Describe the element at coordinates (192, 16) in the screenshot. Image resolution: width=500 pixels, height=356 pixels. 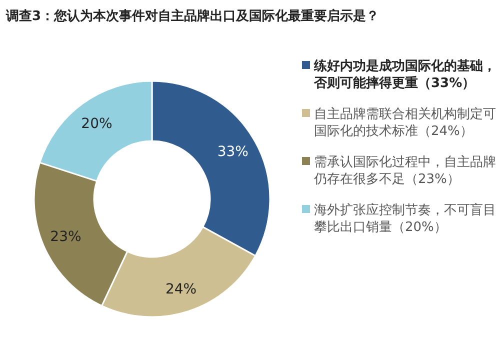
I see `chart-title: 调查3：您认为本次事件对自主品牌出口及国际化最重要启示是？` at that location.